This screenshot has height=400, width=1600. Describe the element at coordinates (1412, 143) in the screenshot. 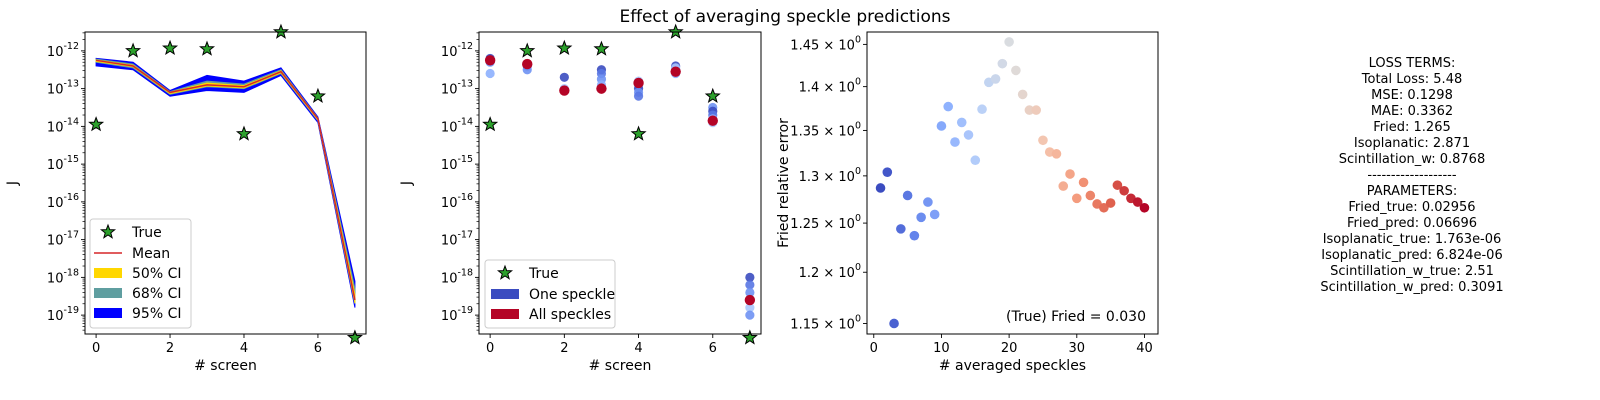

I see `info-line: Isoplanatic: 2.871` at that location.